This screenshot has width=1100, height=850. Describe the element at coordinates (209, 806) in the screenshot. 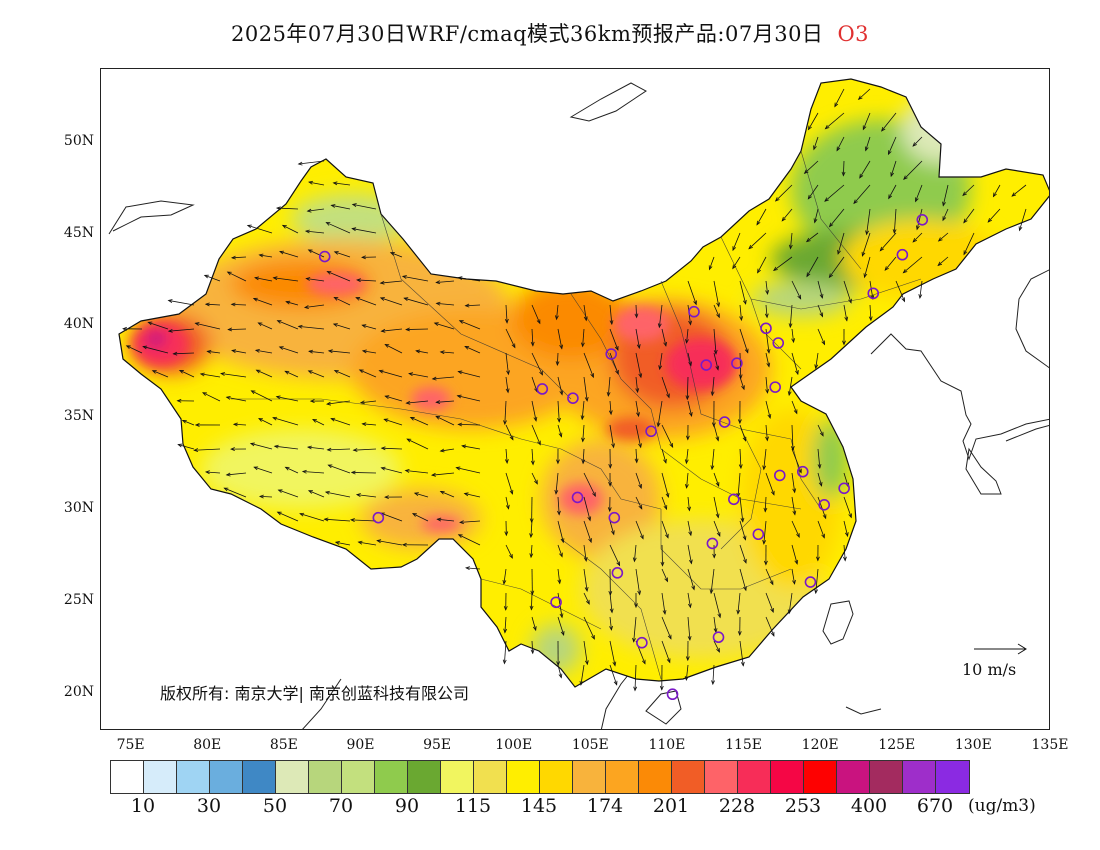

I see `legend-tick-label: 30` at that location.